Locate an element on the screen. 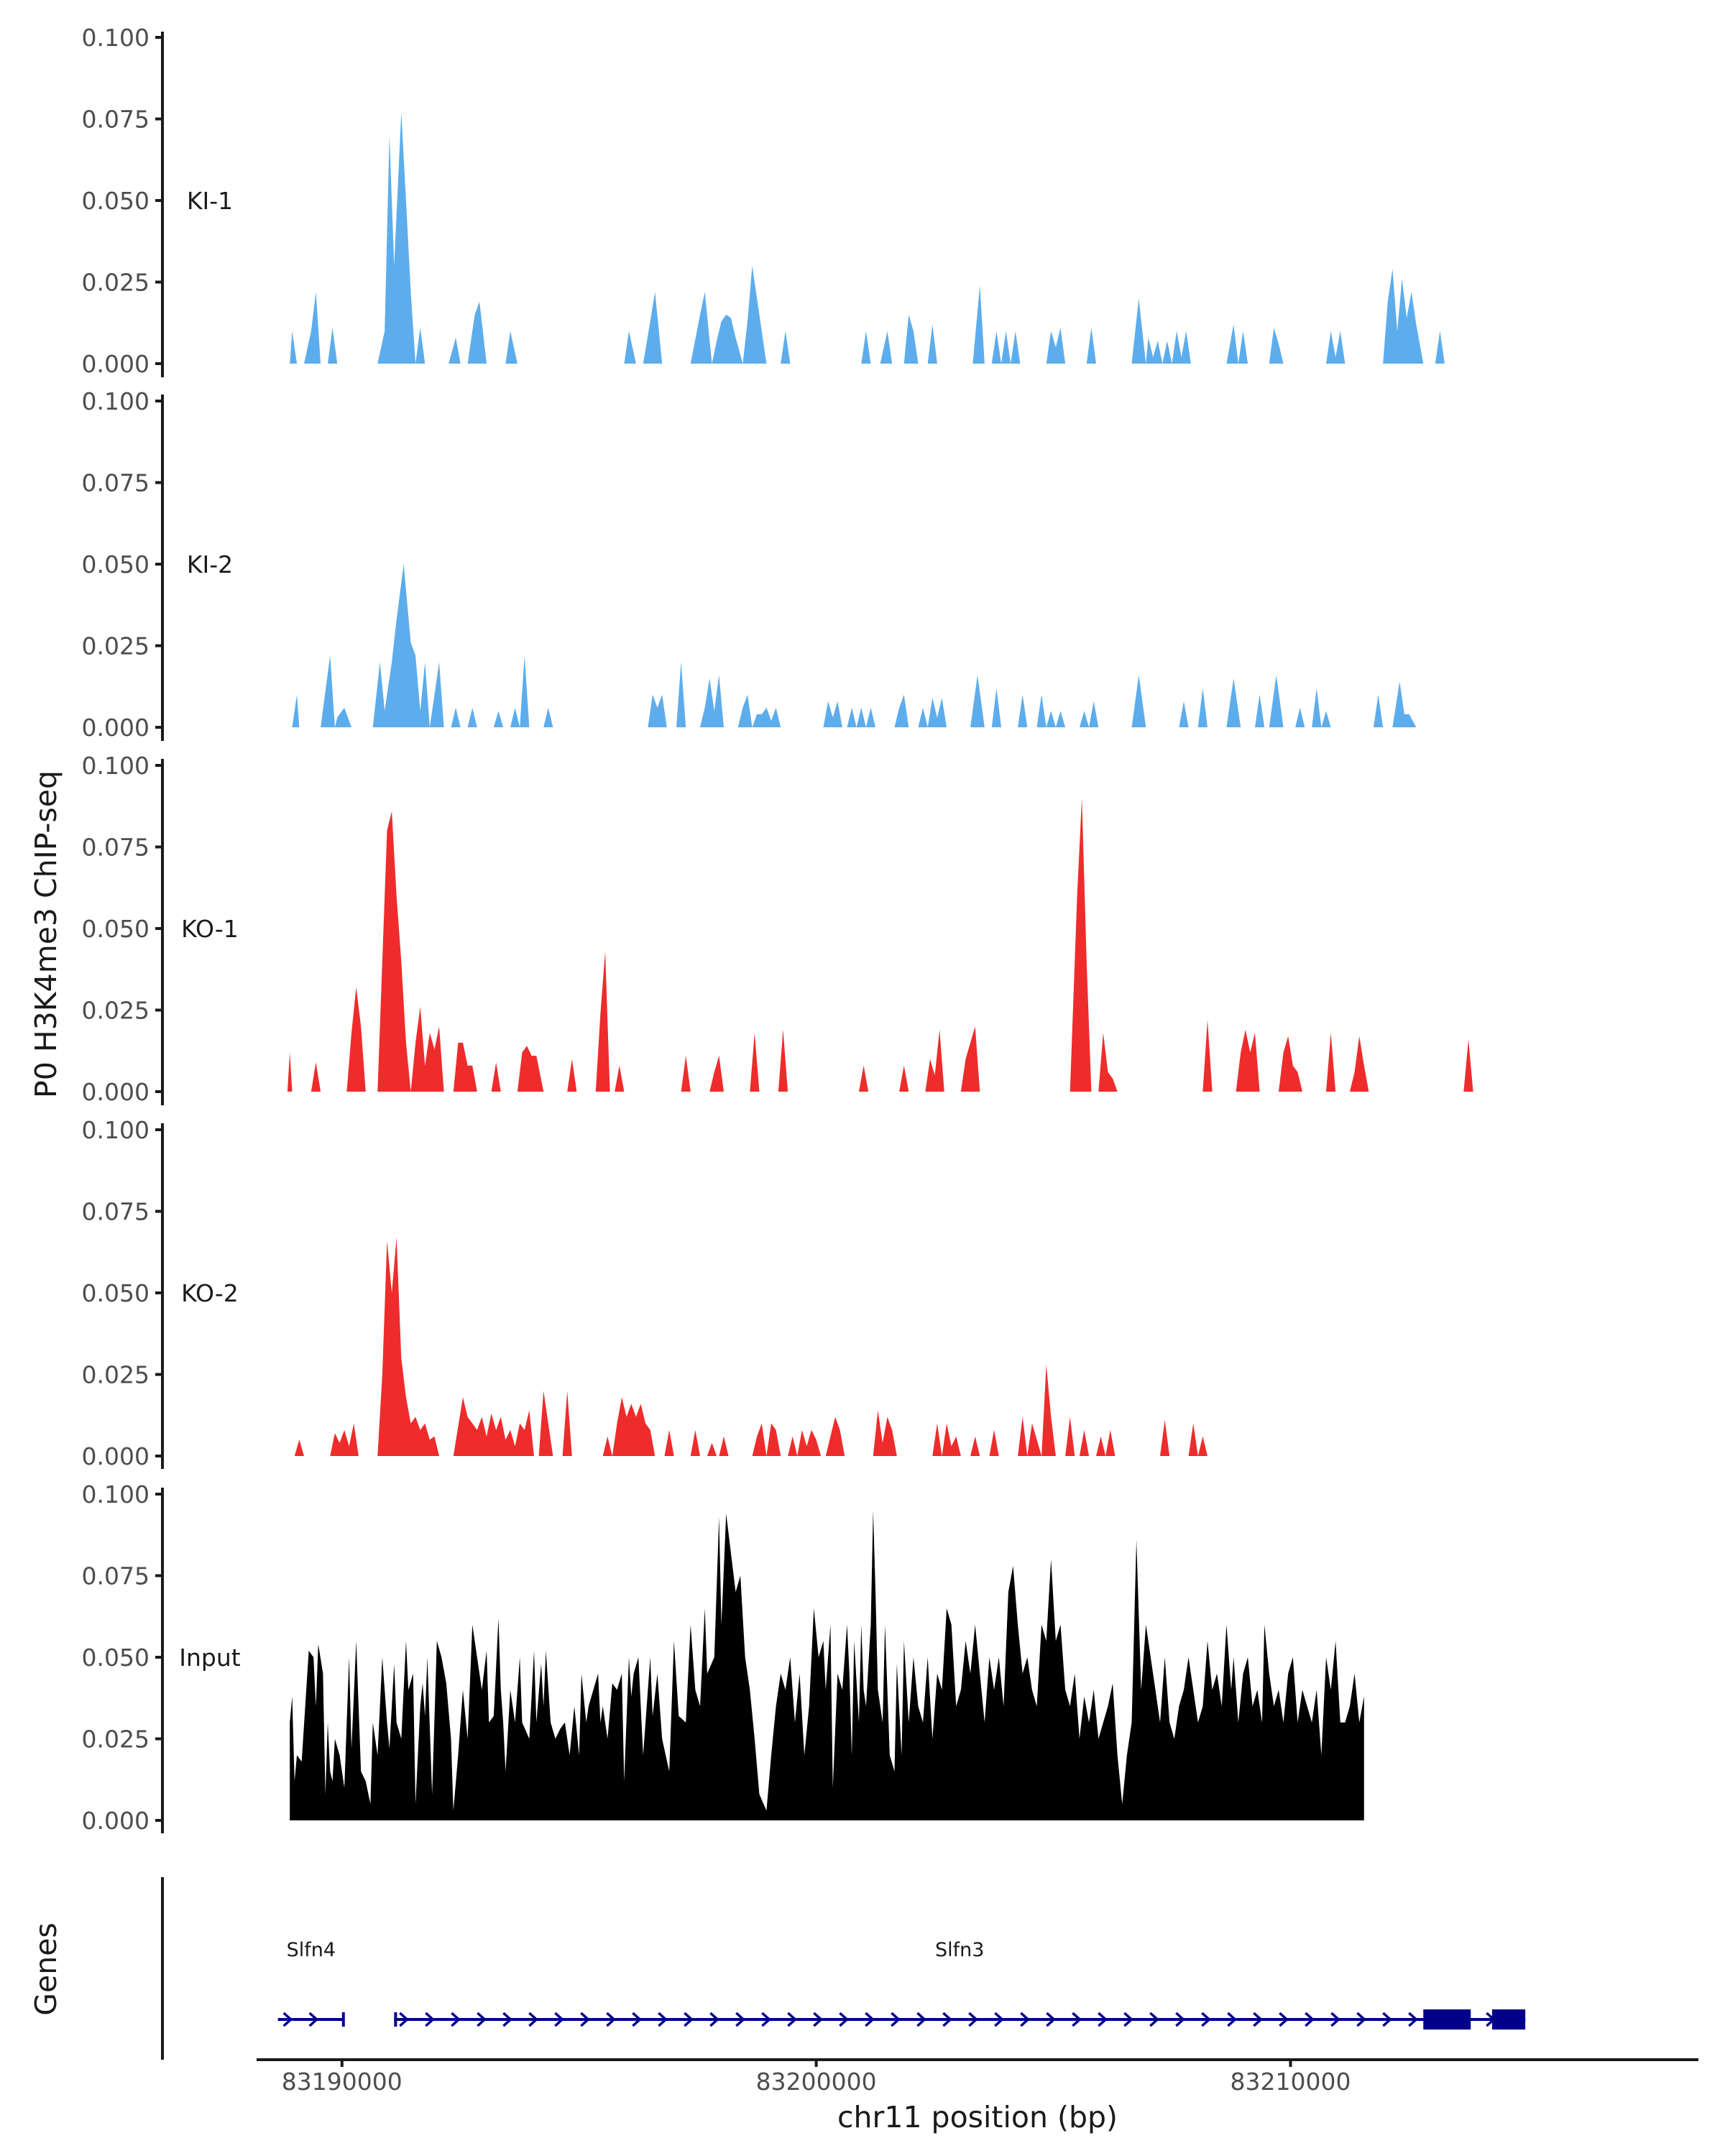 This screenshot has width=1725, height=2156. x-tick-label: 83210000 is located at coordinates (1290, 2082).